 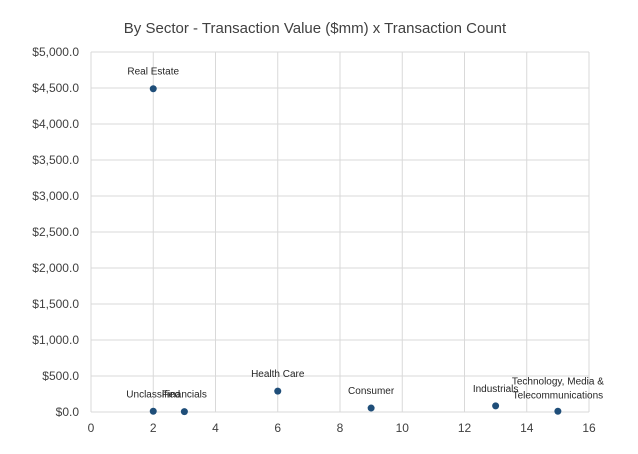 I want to click on x-axis-ticks: 0 2 4 6 8 10 12 14 16, so click(x=342, y=428).